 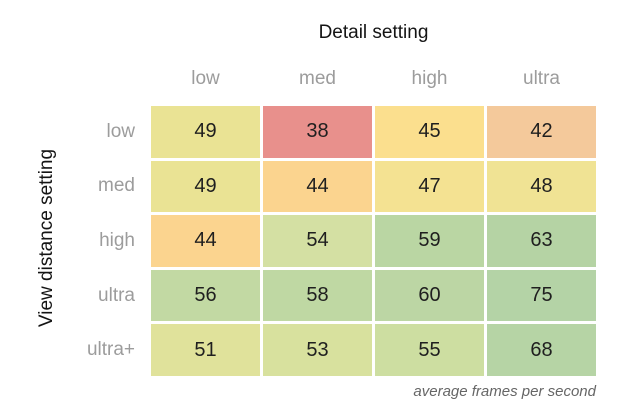 What do you see at coordinates (205, 186) in the screenshot?
I see `heatmap-cell-med-low: 49` at bounding box center [205, 186].